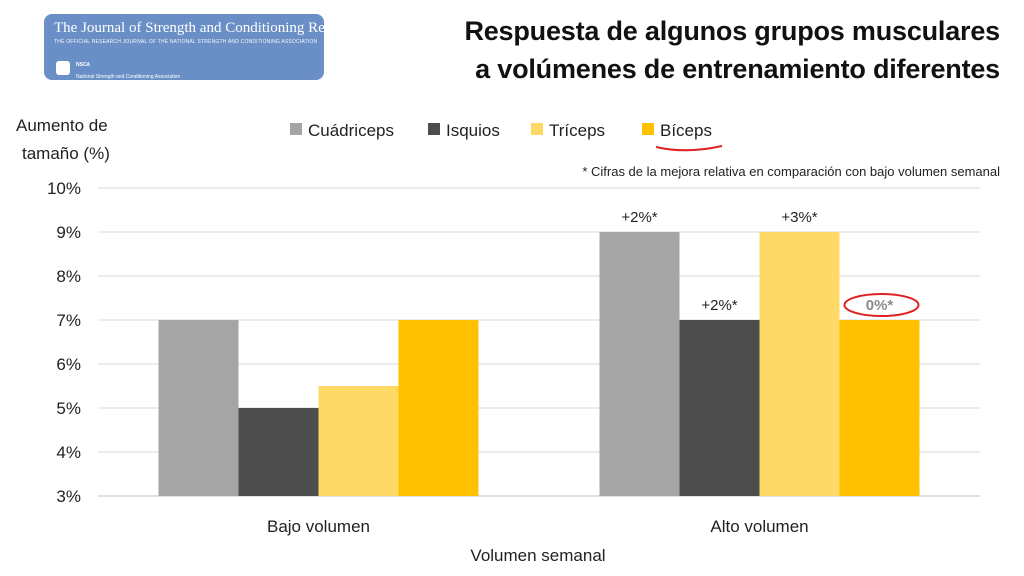 The image size is (1024, 576). I want to click on y-tick-label: 3%, so click(68, 496).